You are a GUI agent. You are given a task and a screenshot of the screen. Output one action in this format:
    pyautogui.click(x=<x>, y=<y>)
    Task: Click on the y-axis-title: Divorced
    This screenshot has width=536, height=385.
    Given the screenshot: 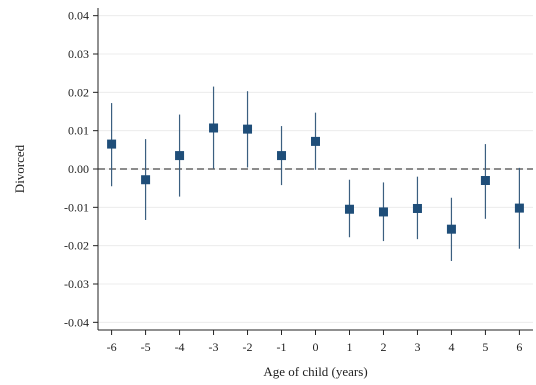 What is the action you would take?
    pyautogui.click(x=19, y=168)
    